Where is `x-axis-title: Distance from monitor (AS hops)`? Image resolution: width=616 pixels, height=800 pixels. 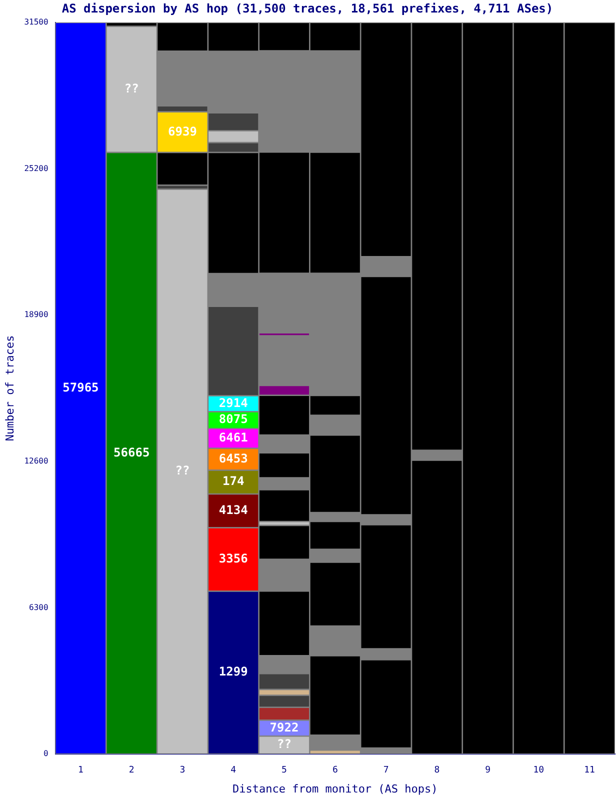 x-axis-title: Distance from monitor (AS hops) is located at coordinates (335, 789).